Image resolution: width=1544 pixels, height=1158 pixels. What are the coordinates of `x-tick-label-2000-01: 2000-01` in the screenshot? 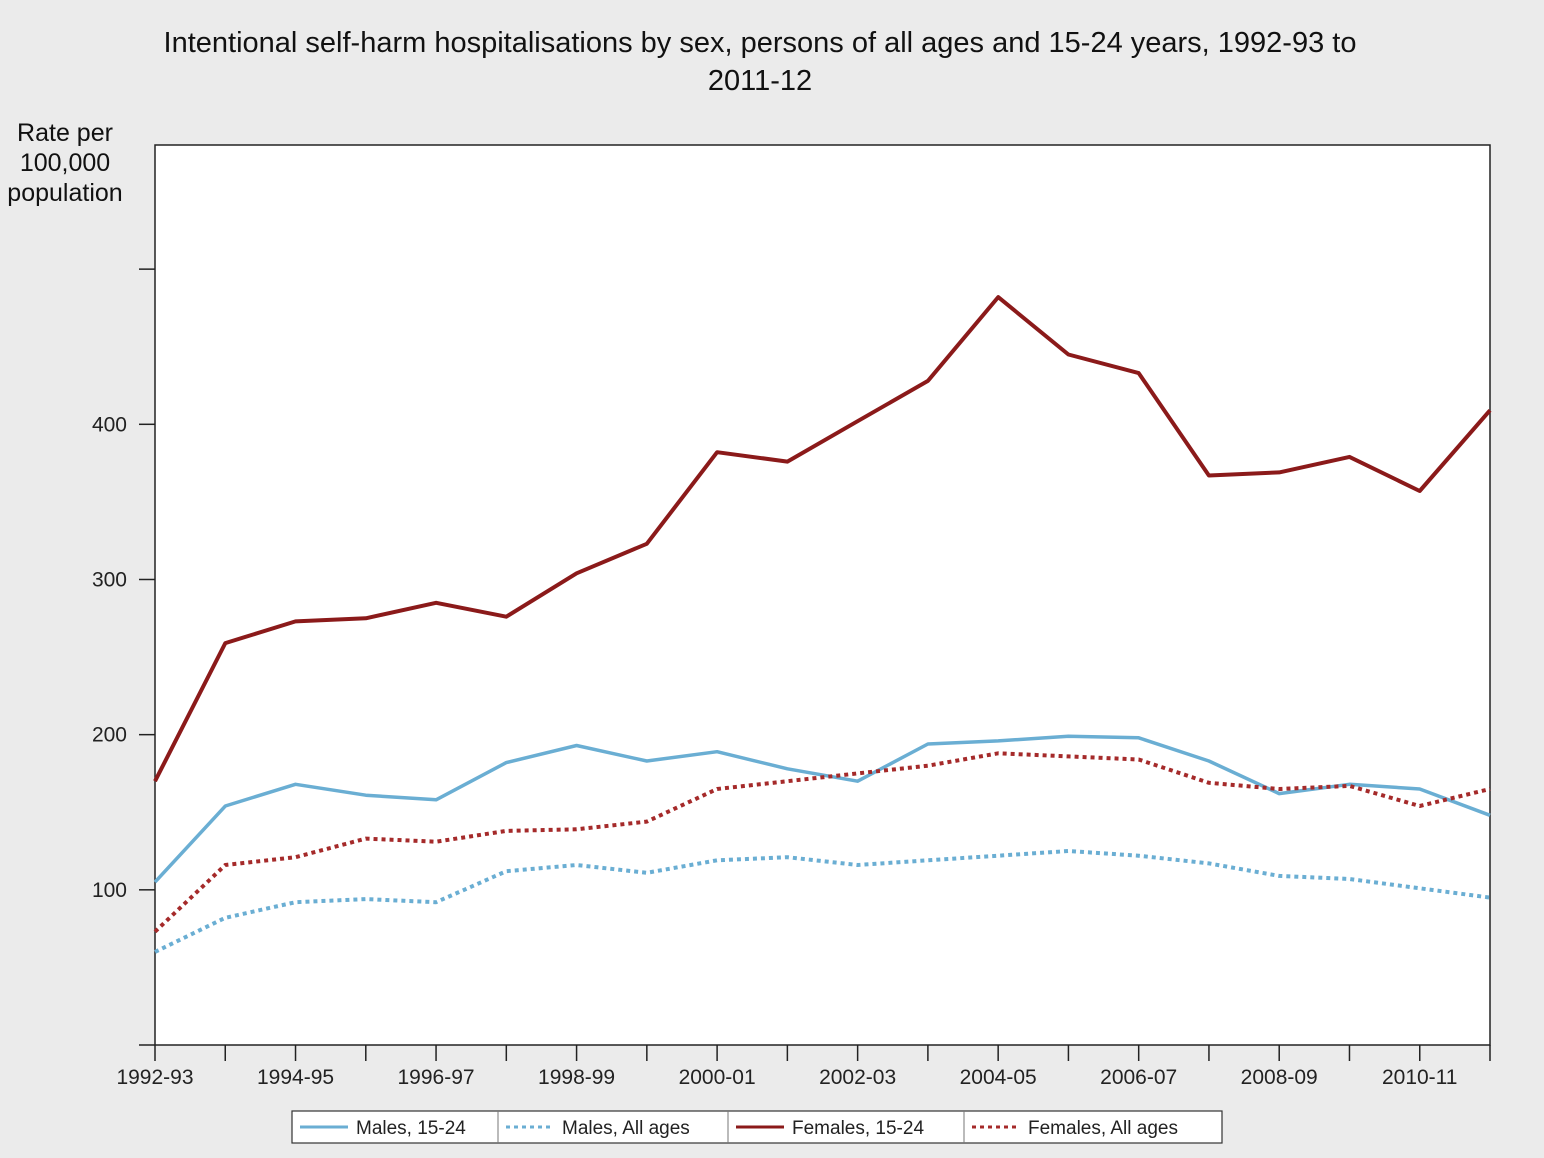 It's located at (717, 1077).